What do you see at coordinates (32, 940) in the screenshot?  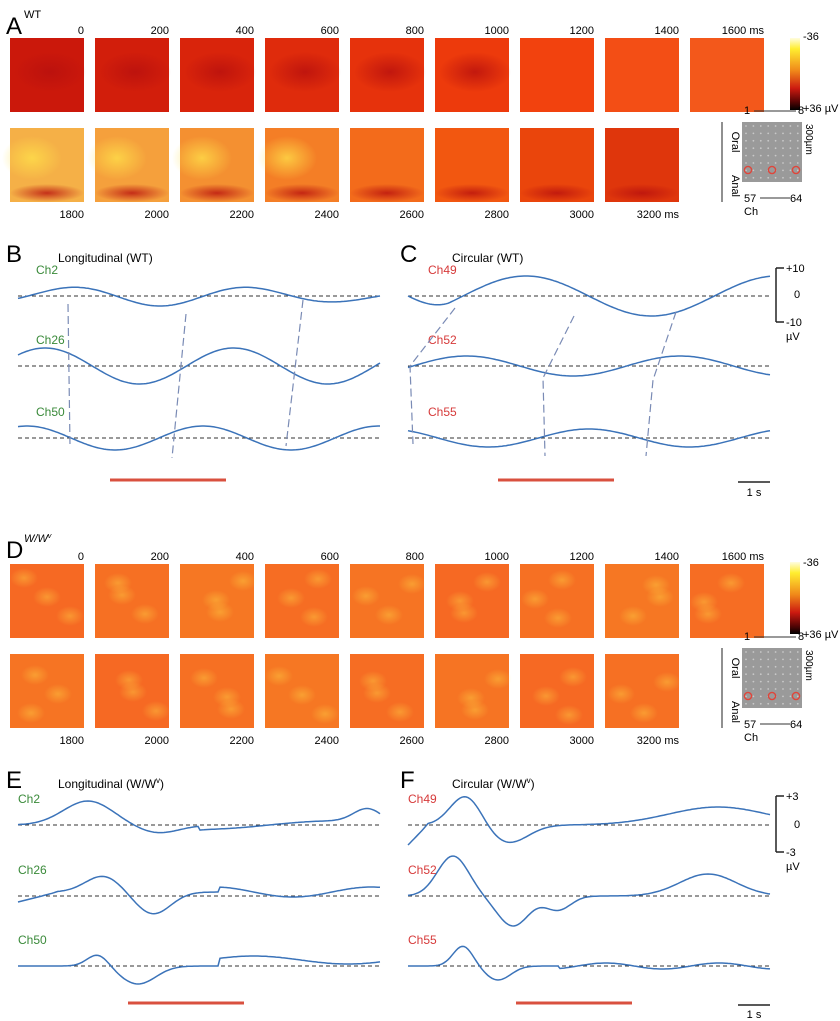 I see `trace-label: Ch50` at bounding box center [32, 940].